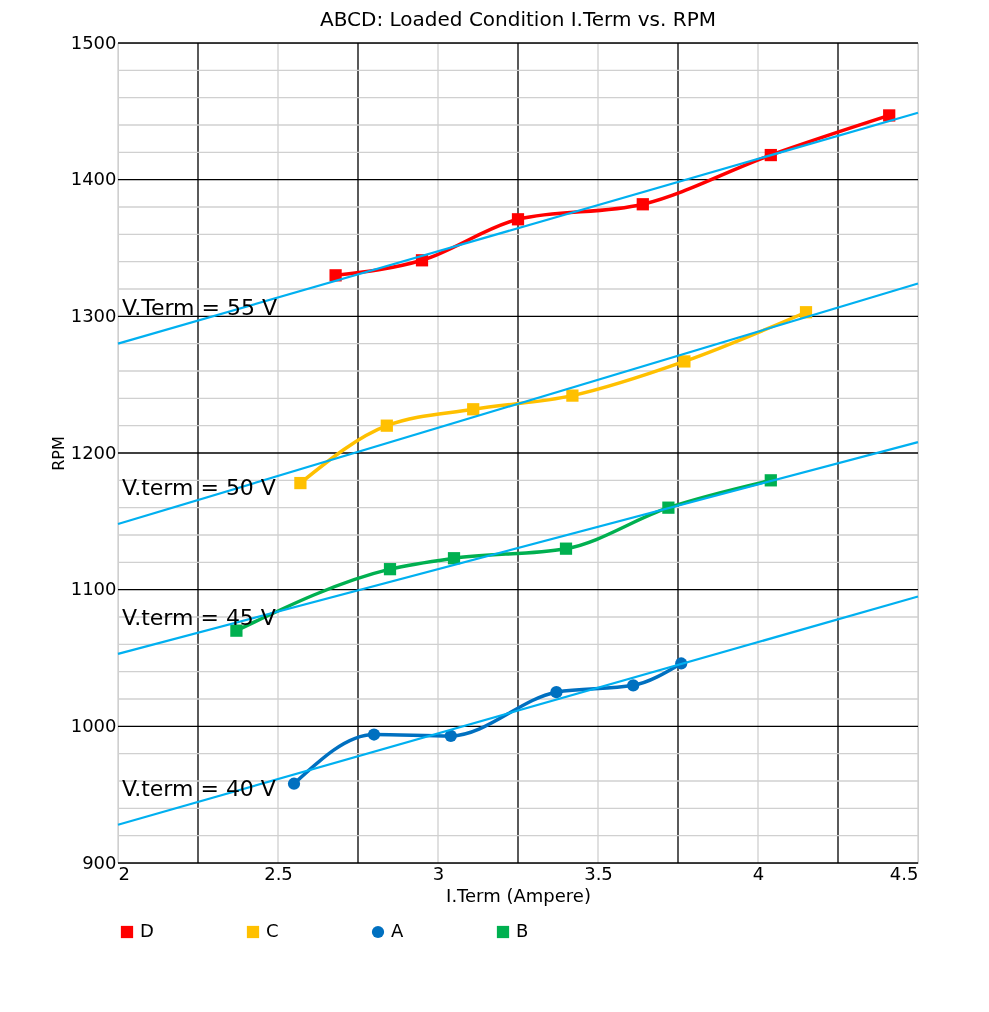 This screenshot has width=989, height=1012. What do you see at coordinates (93, 315) in the screenshot?
I see `y-tick-label: 1300` at bounding box center [93, 315].